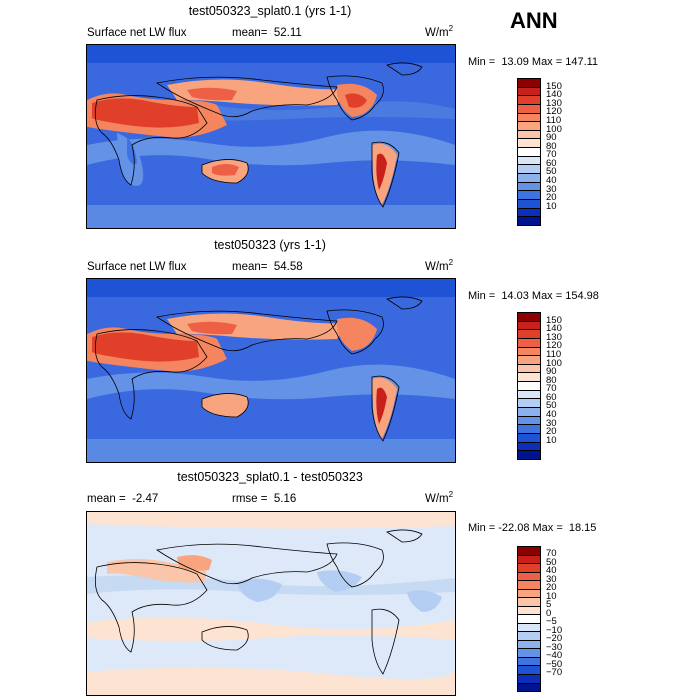 This screenshot has height=700, width=700. I want to click on panel1-map, so click(271, 136).